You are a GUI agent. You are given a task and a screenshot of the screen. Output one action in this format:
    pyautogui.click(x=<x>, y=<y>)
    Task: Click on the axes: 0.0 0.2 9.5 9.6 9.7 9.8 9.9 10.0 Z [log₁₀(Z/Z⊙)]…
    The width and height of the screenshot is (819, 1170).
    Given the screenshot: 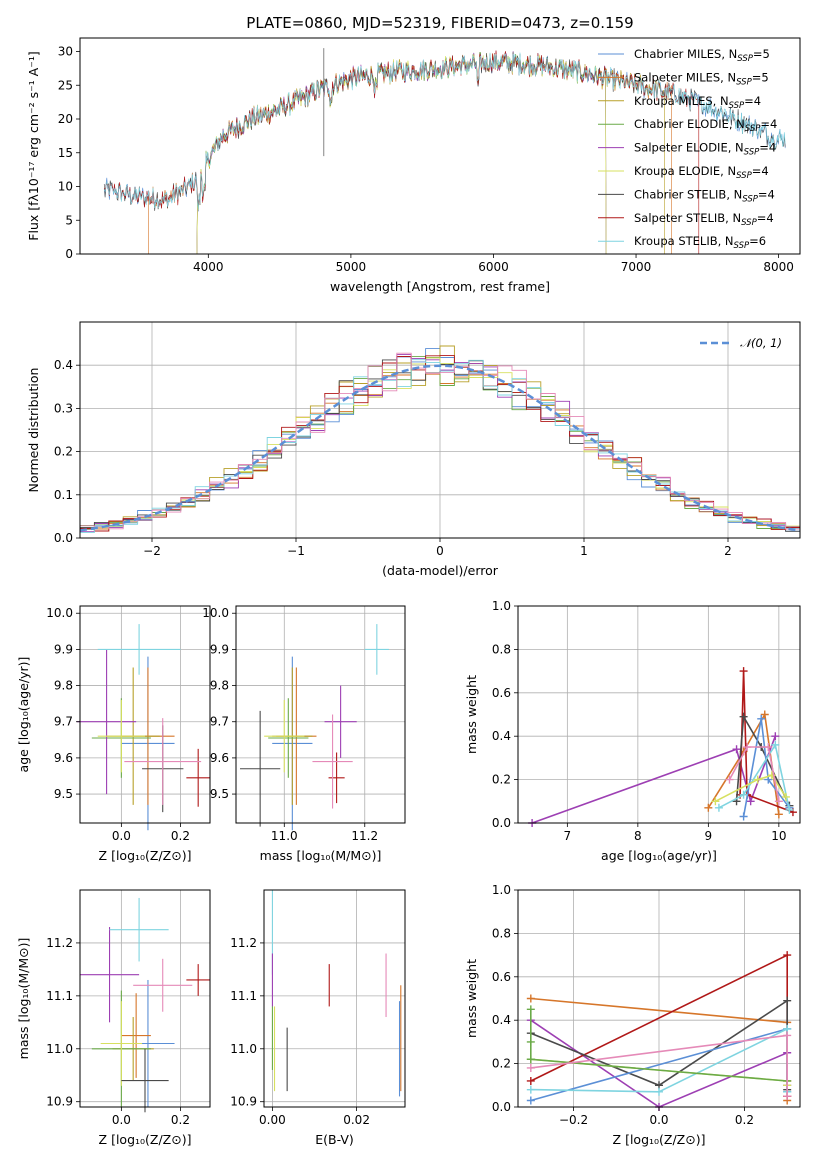 What is the action you would take?
    pyautogui.click(x=113, y=734)
    